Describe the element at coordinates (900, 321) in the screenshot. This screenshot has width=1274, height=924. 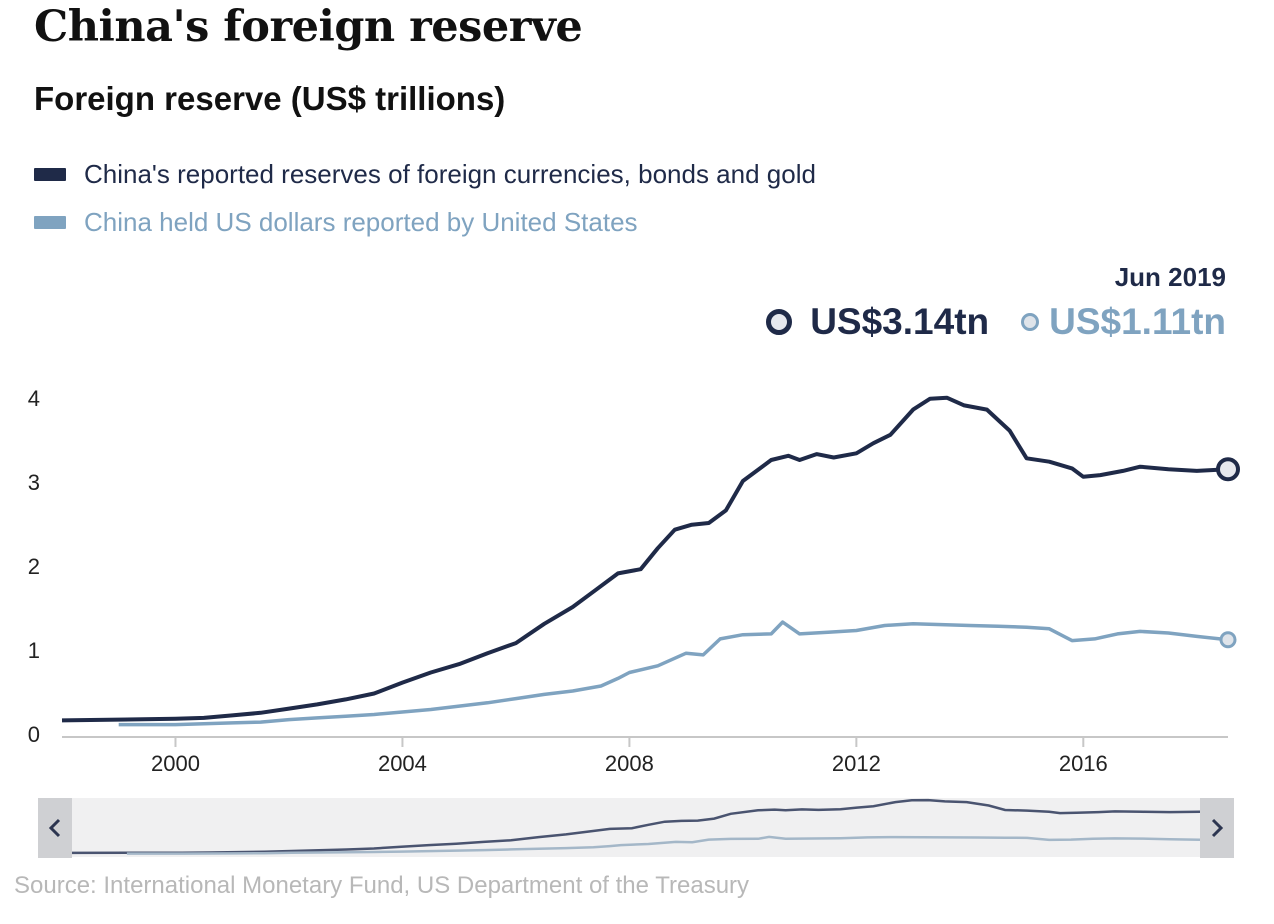
I see `latest-reserves-value: US$3.14tn` at that location.